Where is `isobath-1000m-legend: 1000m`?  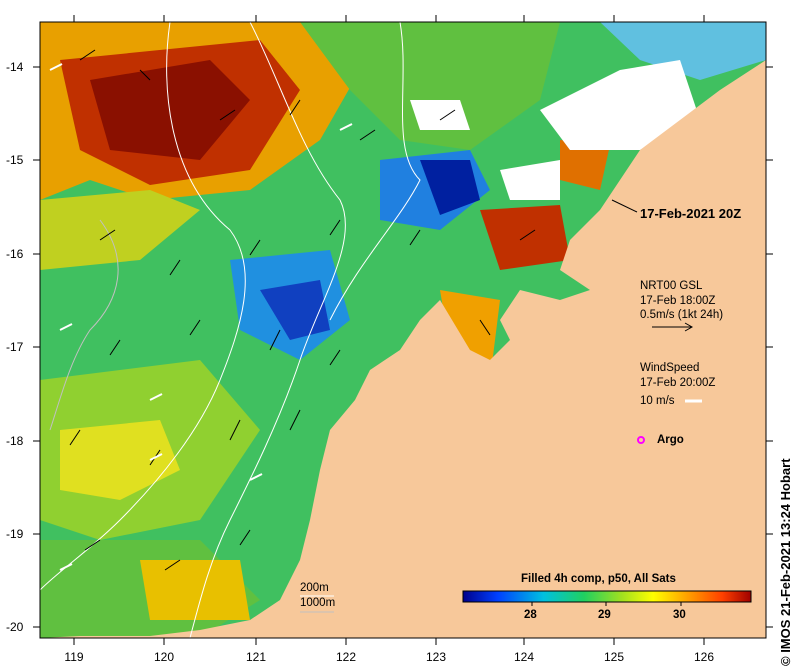 isobath-1000m-legend: 1000m is located at coordinates (318, 603).